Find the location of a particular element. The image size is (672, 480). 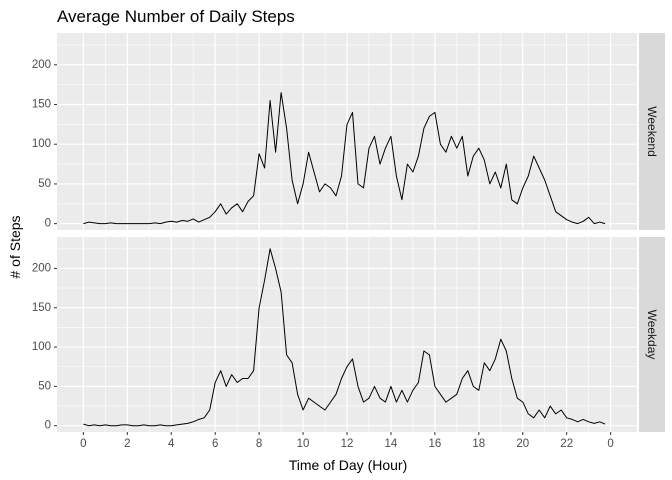

facet-strip-weekend is located at coordinates (652, 131).